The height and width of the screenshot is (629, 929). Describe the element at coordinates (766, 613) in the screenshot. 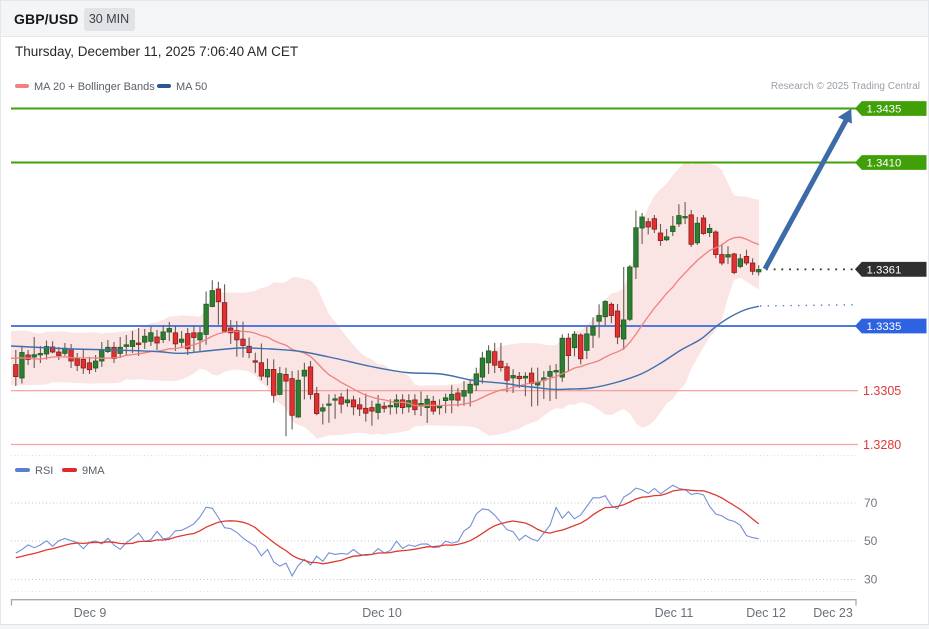

I see `svg-text: Dec 12` at that location.